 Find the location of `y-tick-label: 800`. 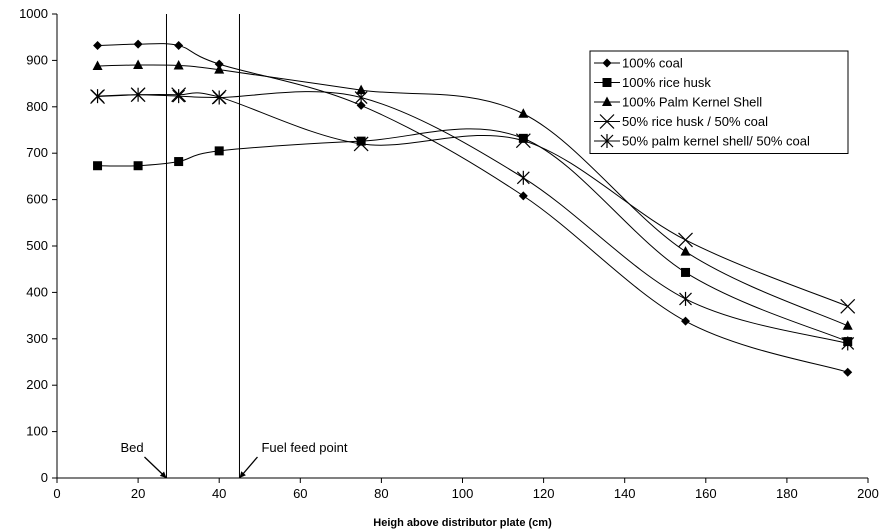

y-tick-label: 800 is located at coordinates (37, 106).